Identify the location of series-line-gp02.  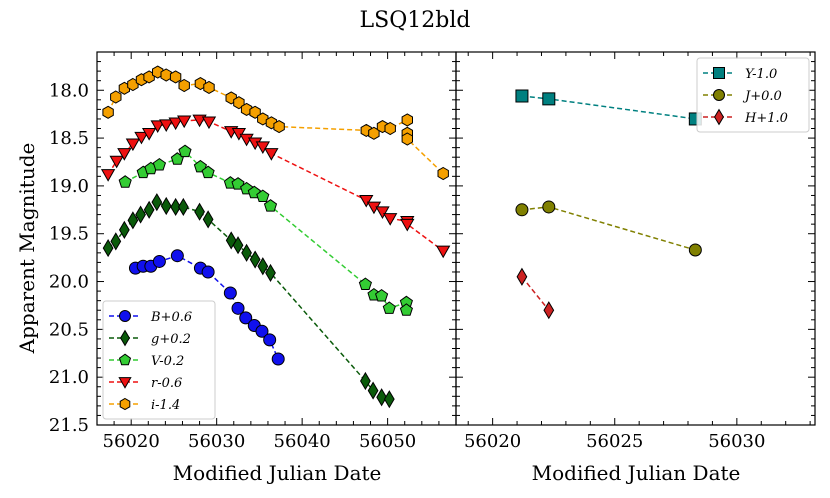
(248, 300).